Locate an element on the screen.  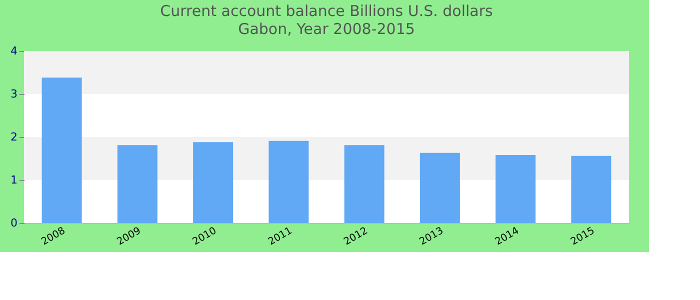
chart-subtitle: Gabon, Year 2008-2015 is located at coordinates (326, 29).